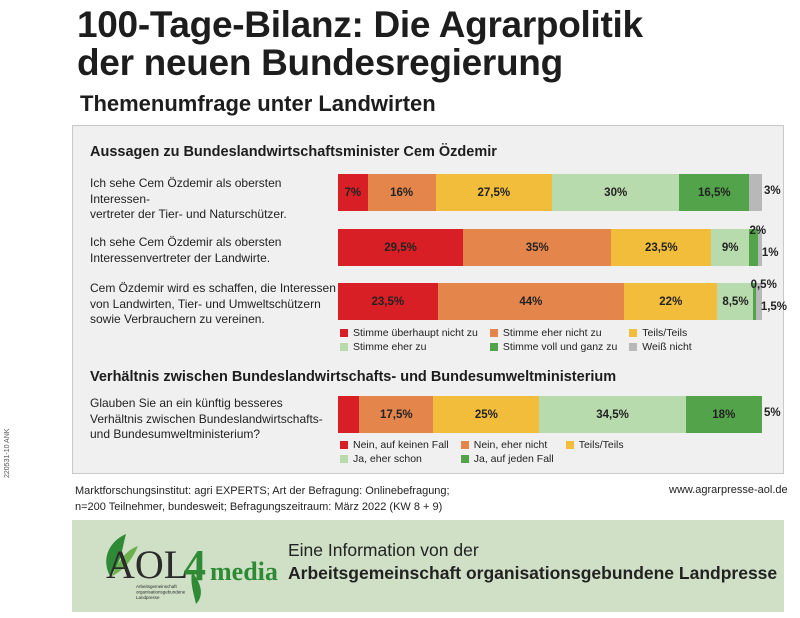  What do you see at coordinates (402, 192) in the screenshot?
I see `data-label: 16%` at bounding box center [402, 192].